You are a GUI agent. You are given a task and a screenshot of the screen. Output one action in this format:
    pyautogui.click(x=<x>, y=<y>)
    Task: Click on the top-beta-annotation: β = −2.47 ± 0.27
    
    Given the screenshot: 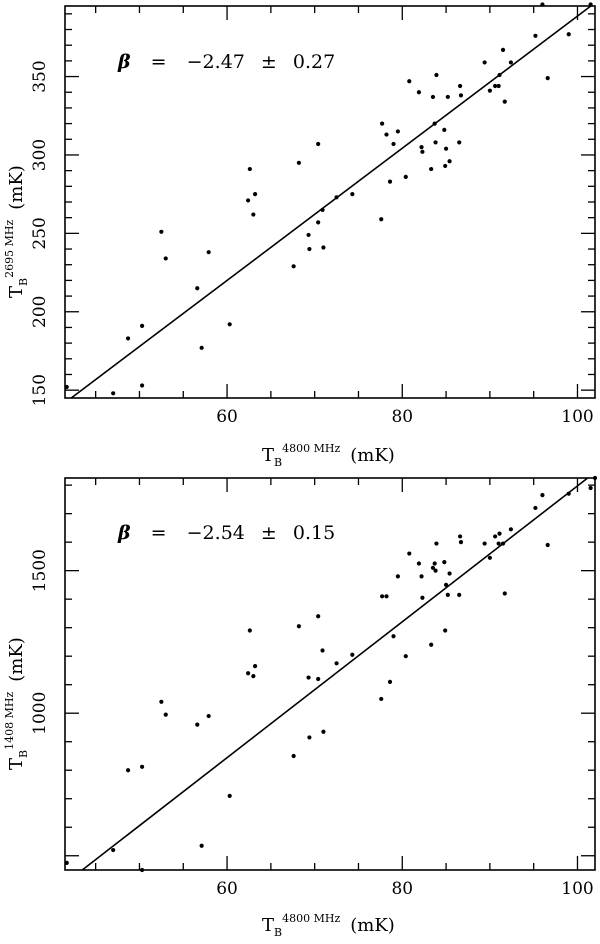 What is the action you would take?
    pyautogui.click(x=226, y=62)
    